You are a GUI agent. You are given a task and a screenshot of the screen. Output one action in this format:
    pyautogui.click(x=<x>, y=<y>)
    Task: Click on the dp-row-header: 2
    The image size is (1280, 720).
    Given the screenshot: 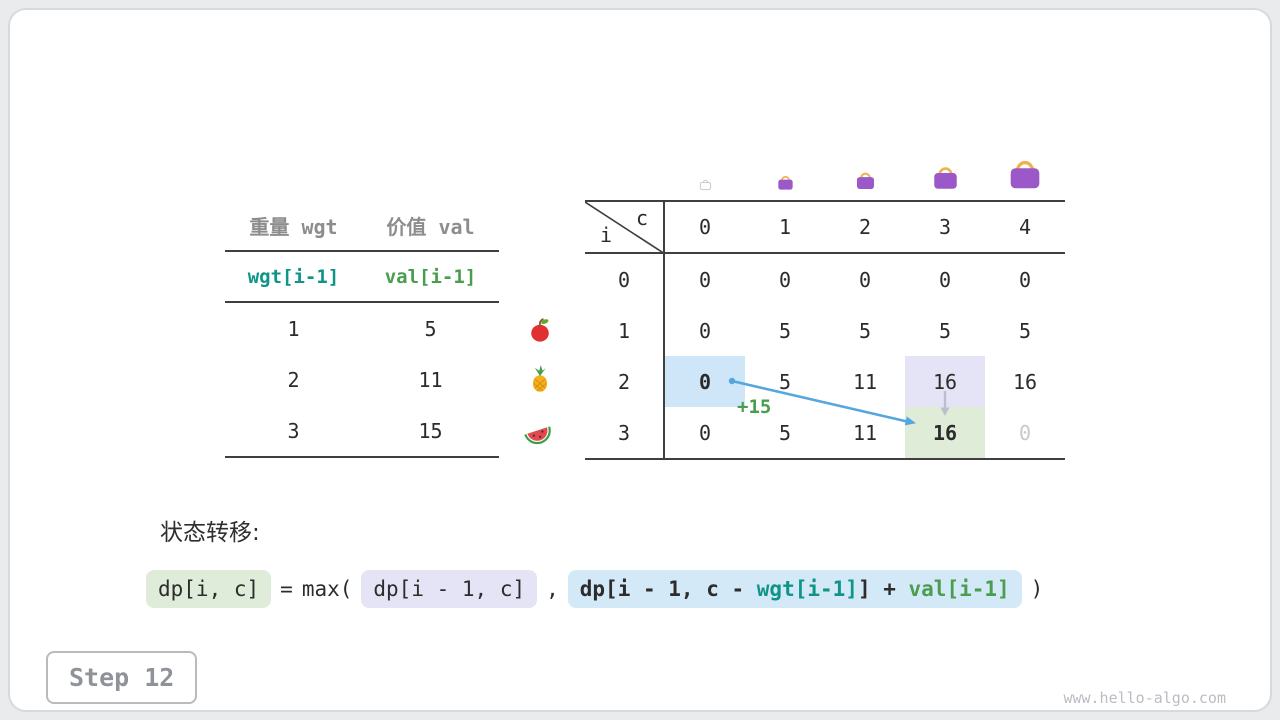 What is the action you would take?
    pyautogui.click(x=625, y=381)
    